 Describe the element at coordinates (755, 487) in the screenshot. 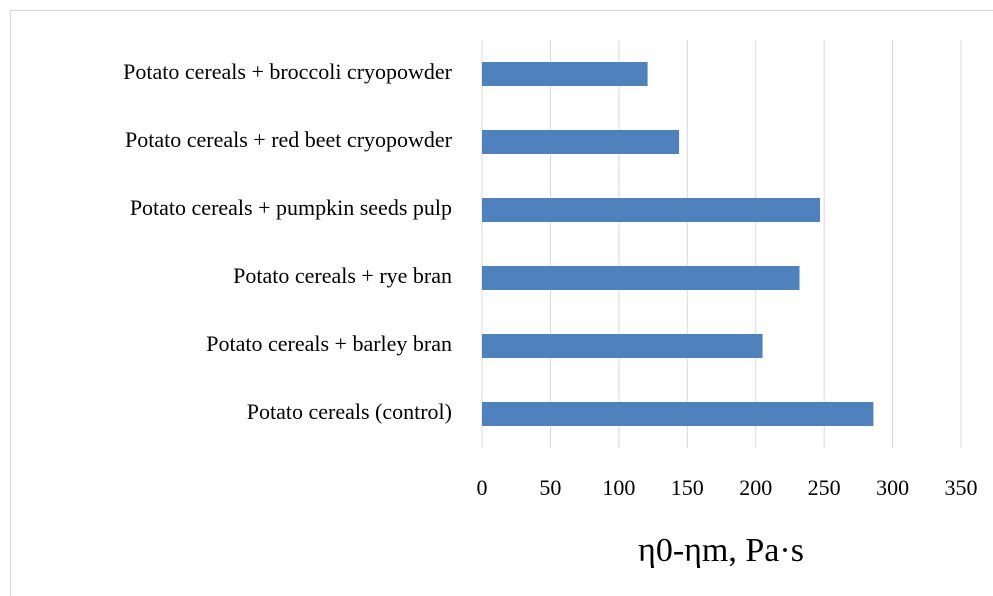

I see `x-tick-label: 200` at that location.